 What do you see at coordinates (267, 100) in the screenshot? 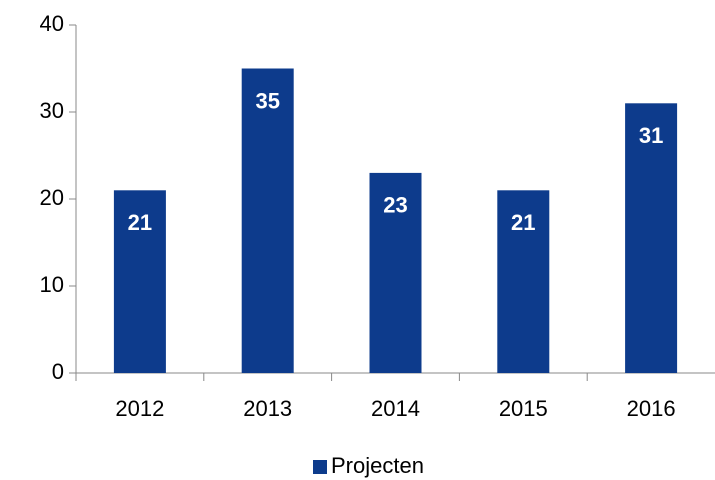
I see `data-label: 35` at bounding box center [267, 100].